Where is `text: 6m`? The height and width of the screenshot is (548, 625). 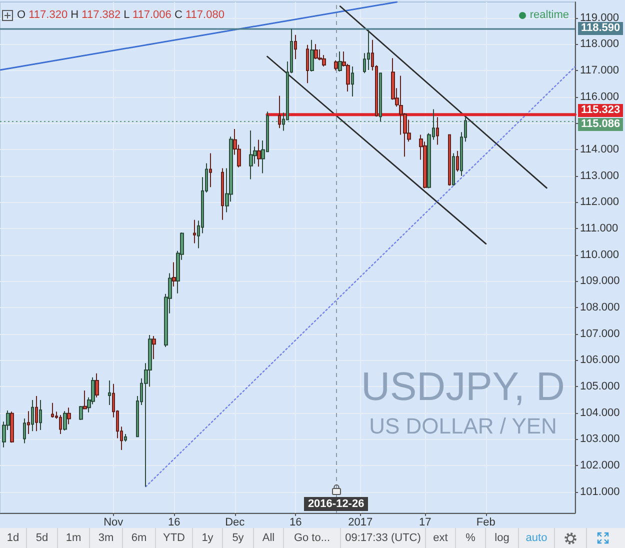 text: 6m is located at coordinates (138, 538).